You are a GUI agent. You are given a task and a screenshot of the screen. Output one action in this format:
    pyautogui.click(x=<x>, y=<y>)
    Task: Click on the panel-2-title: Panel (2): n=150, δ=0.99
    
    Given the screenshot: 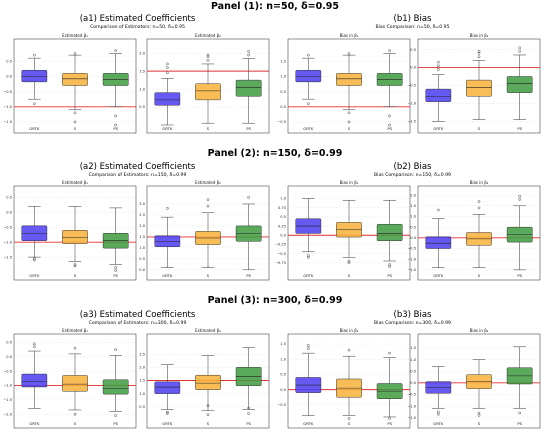 What is the action you would take?
    pyautogui.click(x=275, y=153)
    